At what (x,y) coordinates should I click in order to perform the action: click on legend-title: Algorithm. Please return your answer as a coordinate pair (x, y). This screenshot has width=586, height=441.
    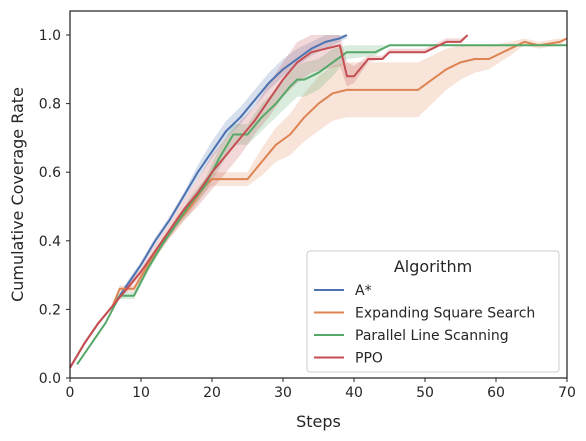
    Looking at the image, I should click on (433, 266).